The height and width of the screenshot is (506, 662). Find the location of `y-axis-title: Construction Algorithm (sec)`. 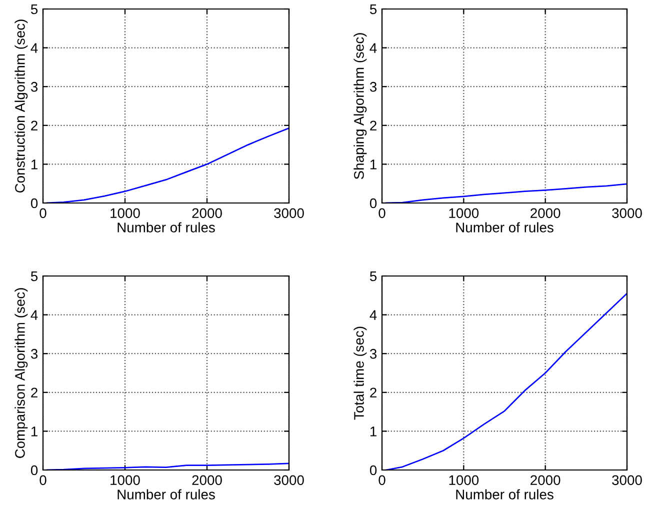

y-axis-title: Construction Algorithm (sec) is located at coordinates (21, 106).